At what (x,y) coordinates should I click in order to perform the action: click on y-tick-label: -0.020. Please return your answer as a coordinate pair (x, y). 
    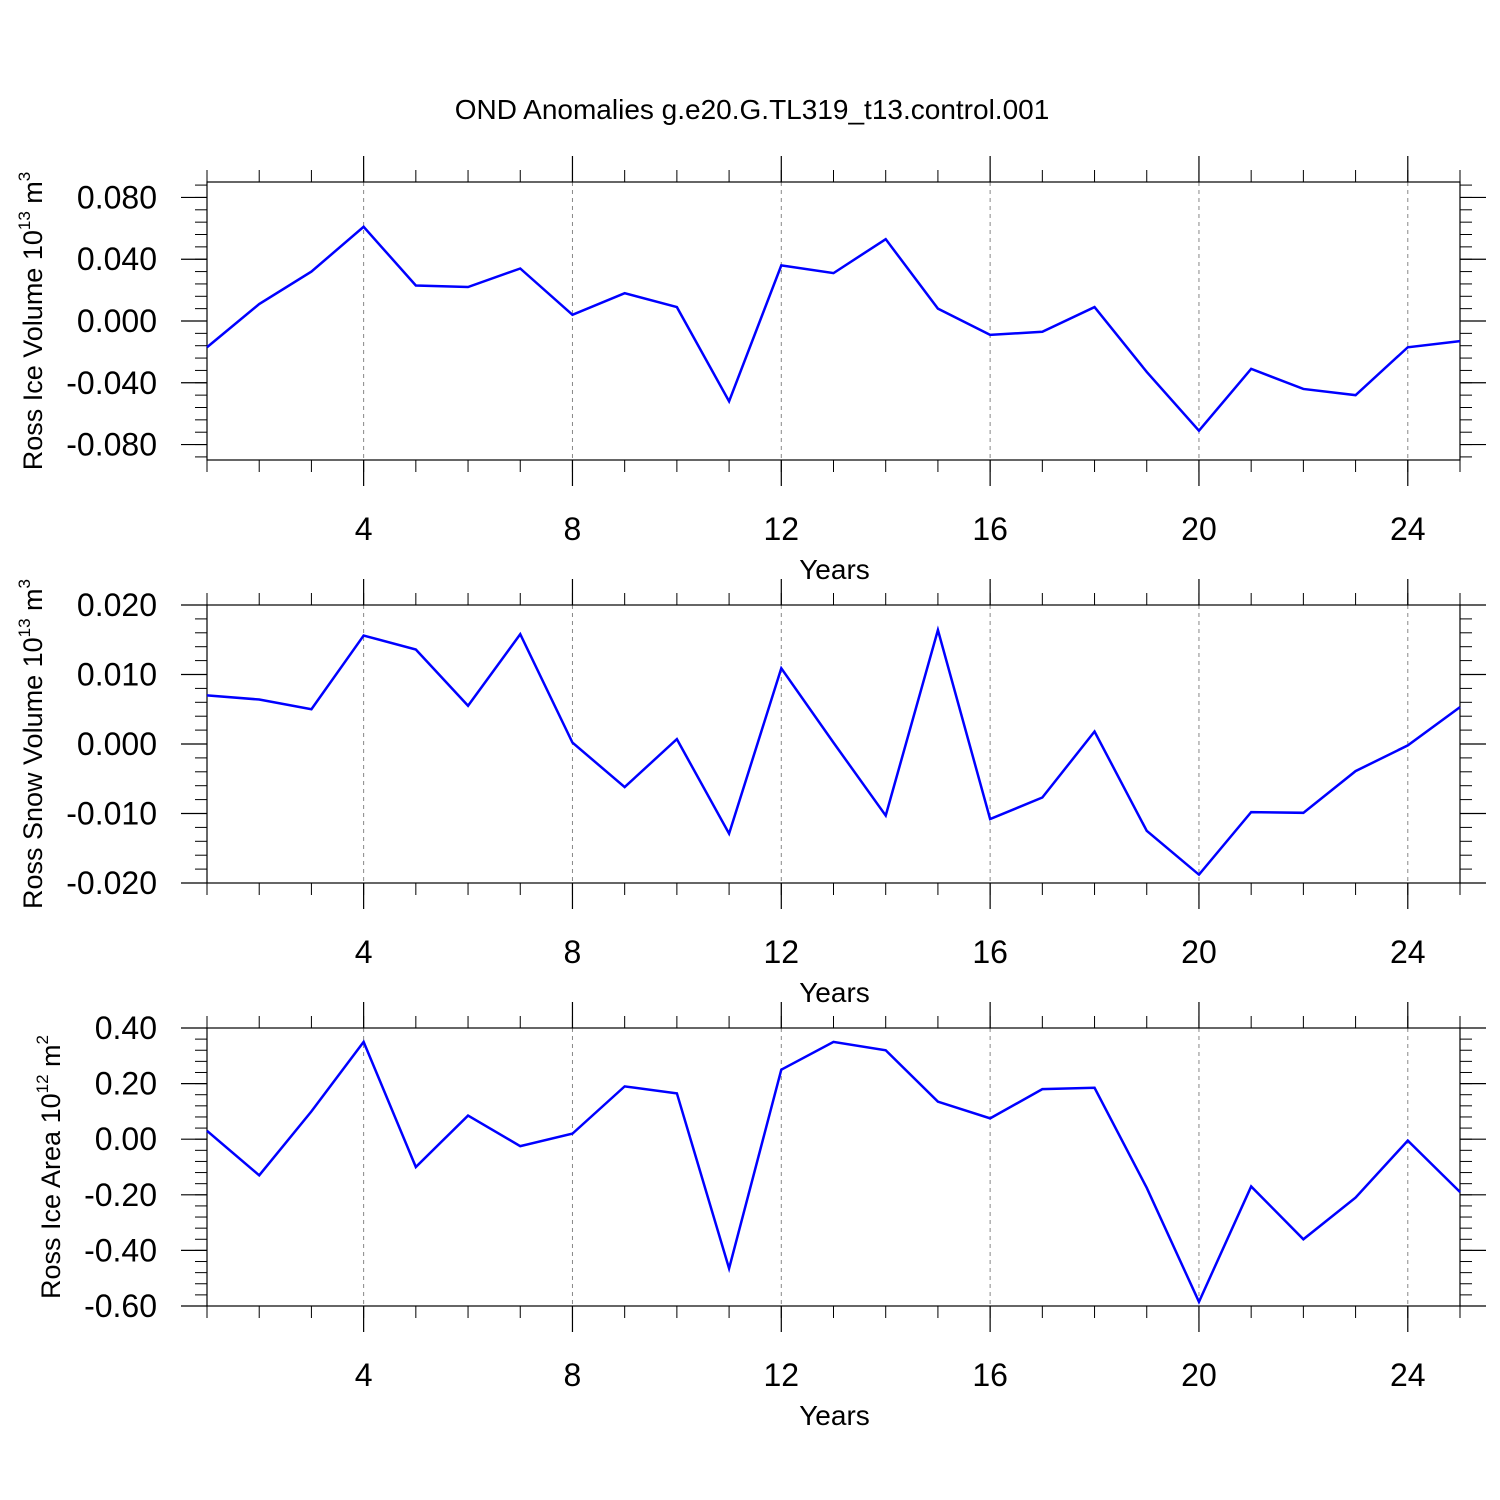
    Looking at the image, I should click on (111, 883).